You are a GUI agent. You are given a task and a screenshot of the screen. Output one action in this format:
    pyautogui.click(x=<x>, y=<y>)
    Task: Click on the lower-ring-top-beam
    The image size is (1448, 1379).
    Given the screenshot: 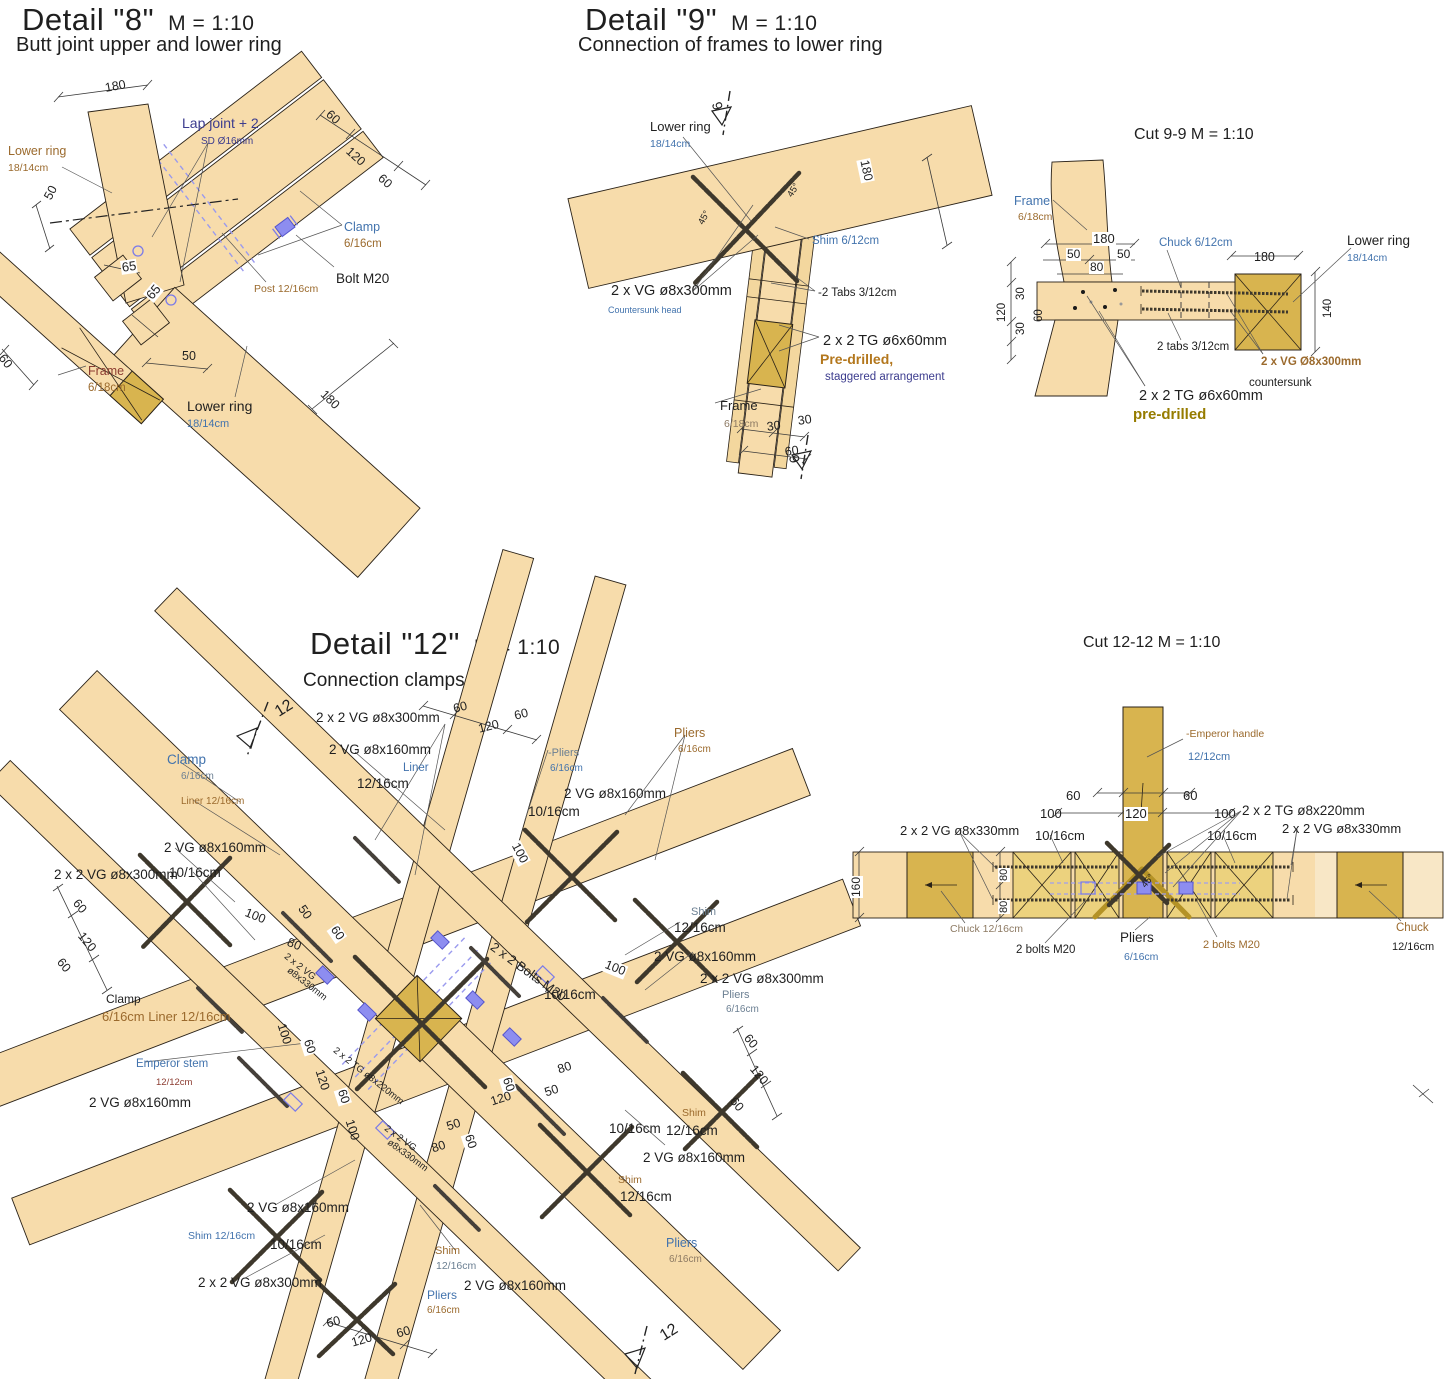 What is the action you would take?
    pyautogui.click(x=136, y=203)
    